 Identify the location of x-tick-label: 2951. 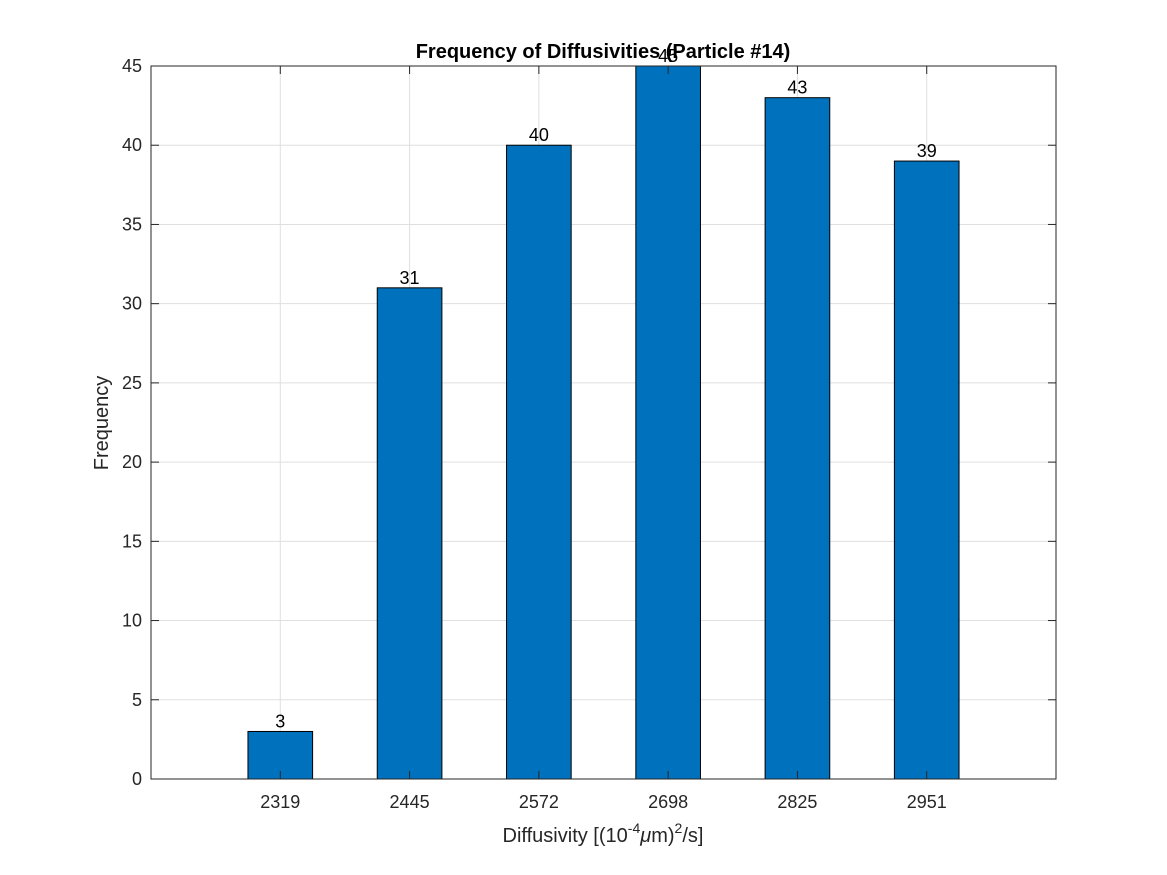
(927, 802).